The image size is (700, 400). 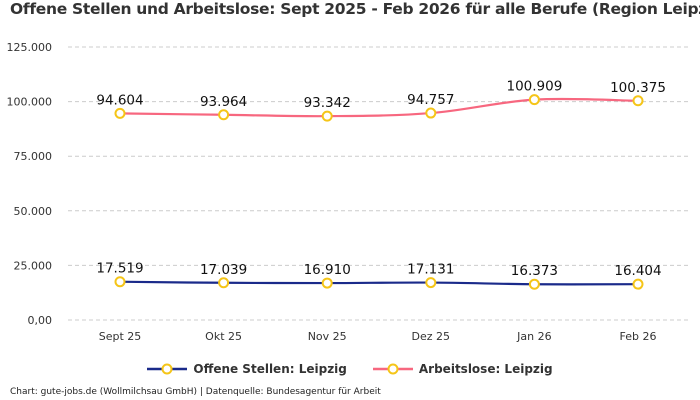 What do you see at coordinates (270, 369) in the screenshot?
I see `legend-label: Offene Stellen: Leipzig` at bounding box center [270, 369].